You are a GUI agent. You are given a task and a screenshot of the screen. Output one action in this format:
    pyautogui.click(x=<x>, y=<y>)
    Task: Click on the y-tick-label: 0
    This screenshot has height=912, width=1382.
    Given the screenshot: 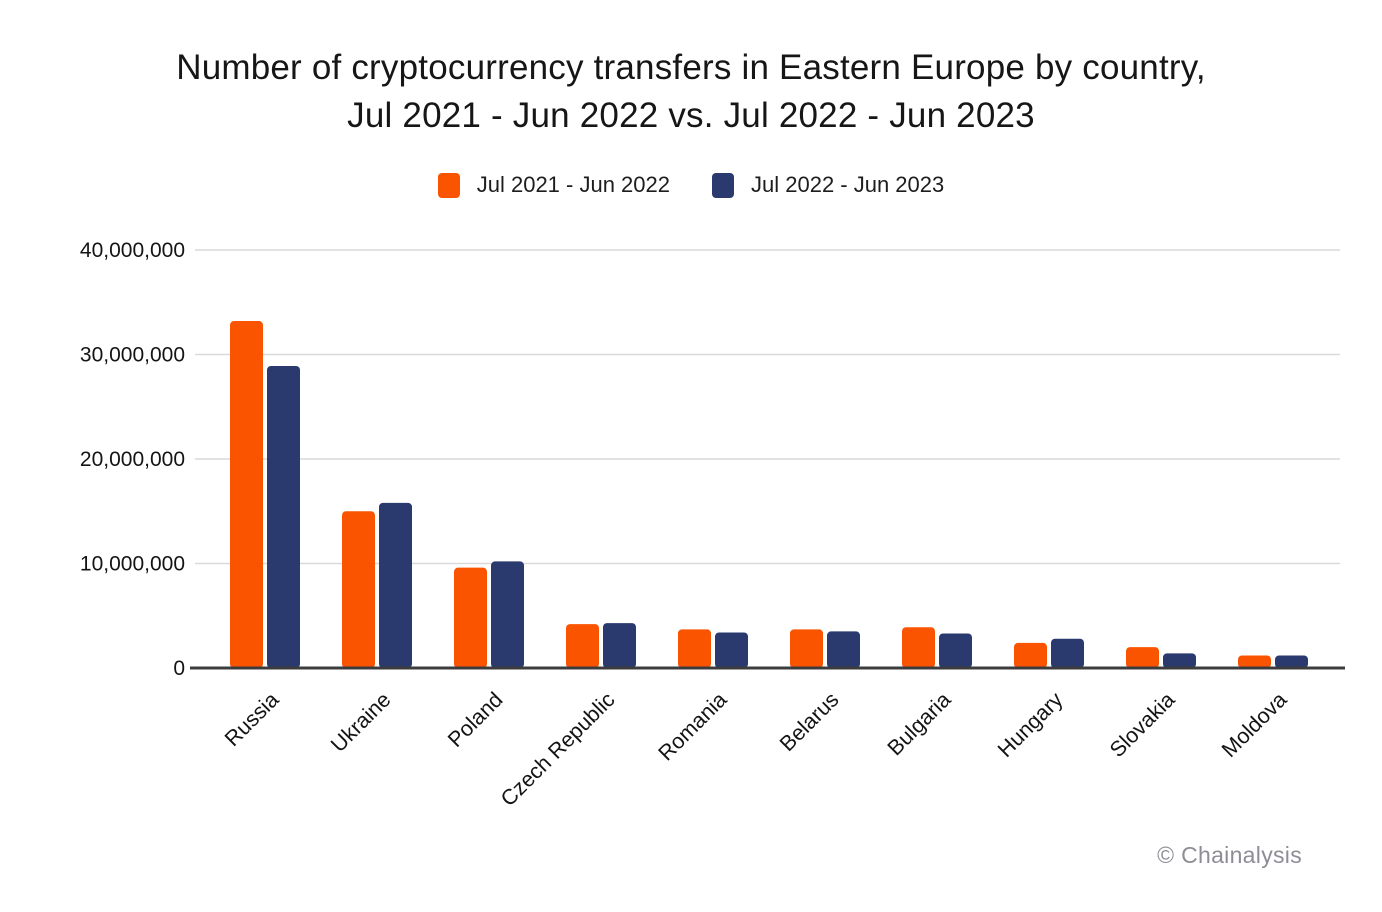 What is the action you would take?
    pyautogui.click(x=179, y=668)
    